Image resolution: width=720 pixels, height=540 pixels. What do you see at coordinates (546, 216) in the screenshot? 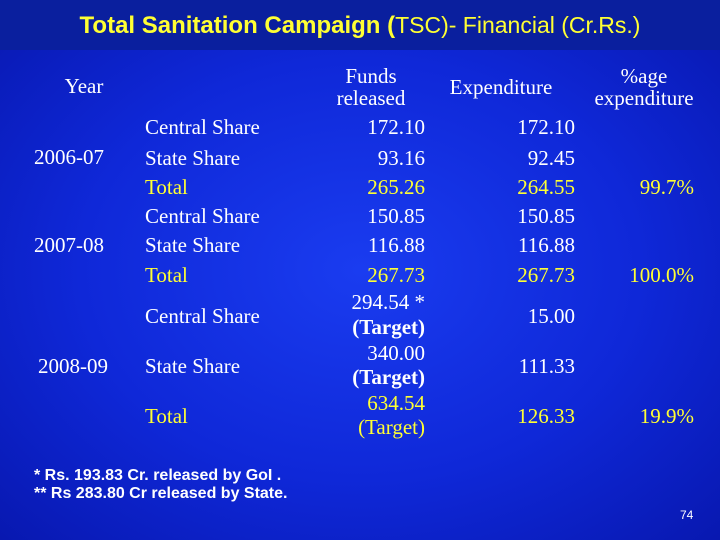
I see `expenditure-value: 150.85` at bounding box center [546, 216].